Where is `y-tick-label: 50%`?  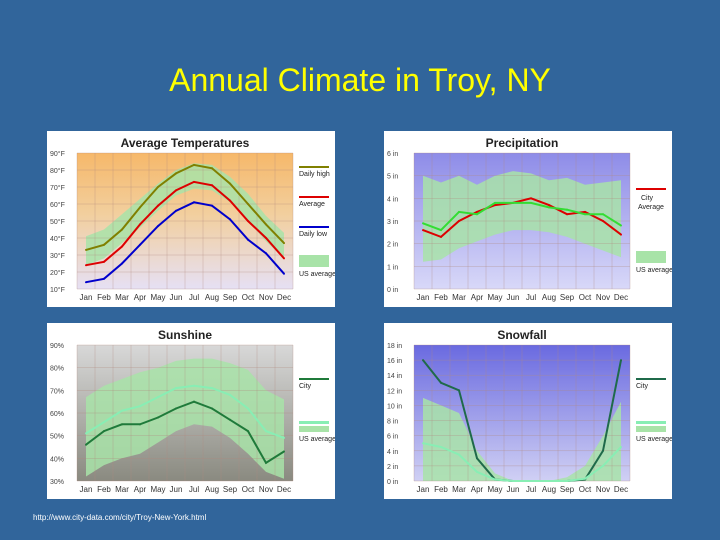 y-tick-label: 50% is located at coordinates (57, 437).